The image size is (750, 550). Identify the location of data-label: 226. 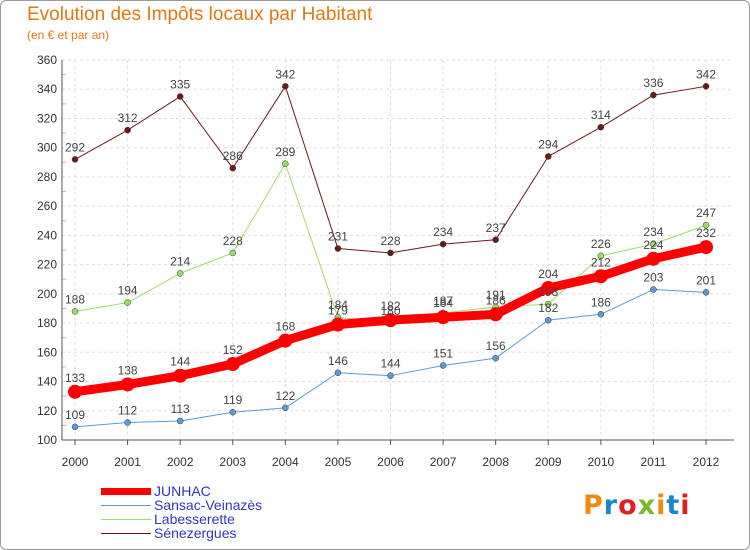
(601, 244).